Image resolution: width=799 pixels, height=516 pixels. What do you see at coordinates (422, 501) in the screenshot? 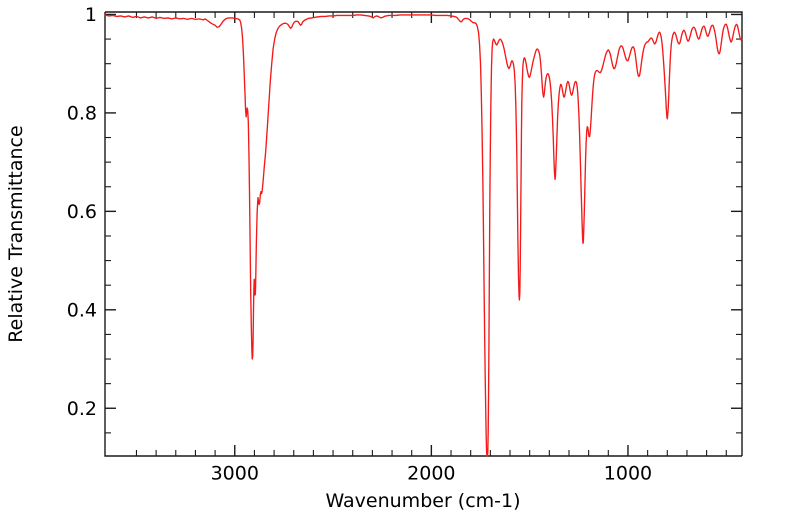
I see `x-axis-title: Wavenumber (cm-1)` at bounding box center [422, 501].